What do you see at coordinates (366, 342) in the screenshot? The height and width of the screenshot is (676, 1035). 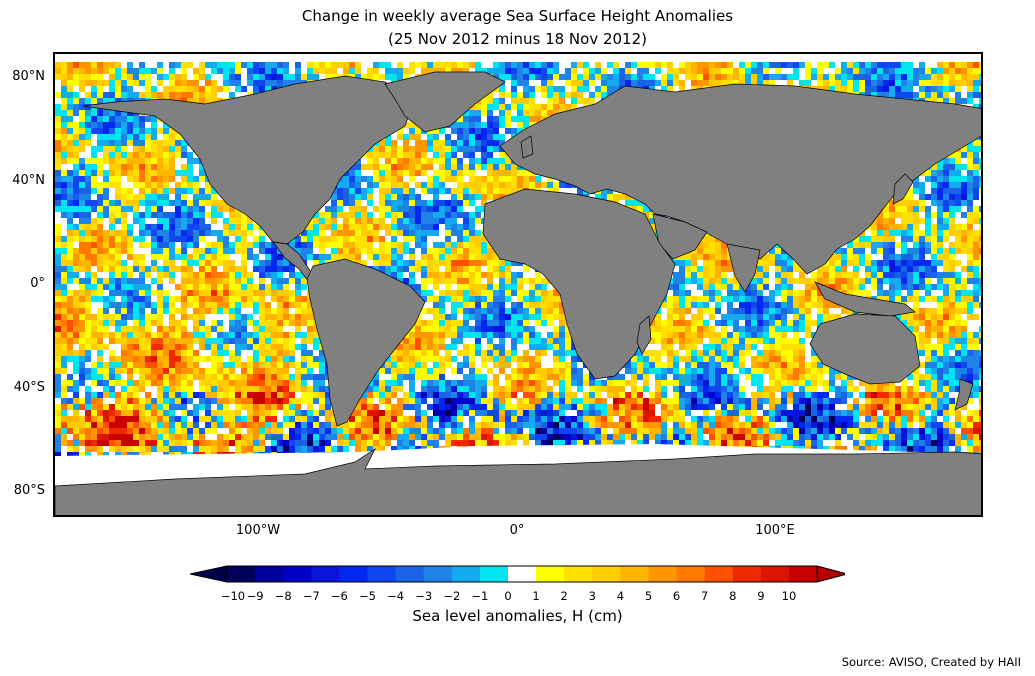 I see `south-america` at bounding box center [366, 342].